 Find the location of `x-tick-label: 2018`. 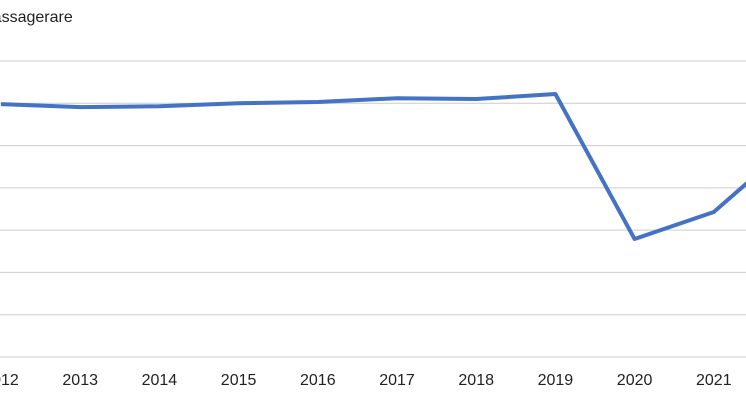

x-tick-label: 2018 is located at coordinates (476, 380).